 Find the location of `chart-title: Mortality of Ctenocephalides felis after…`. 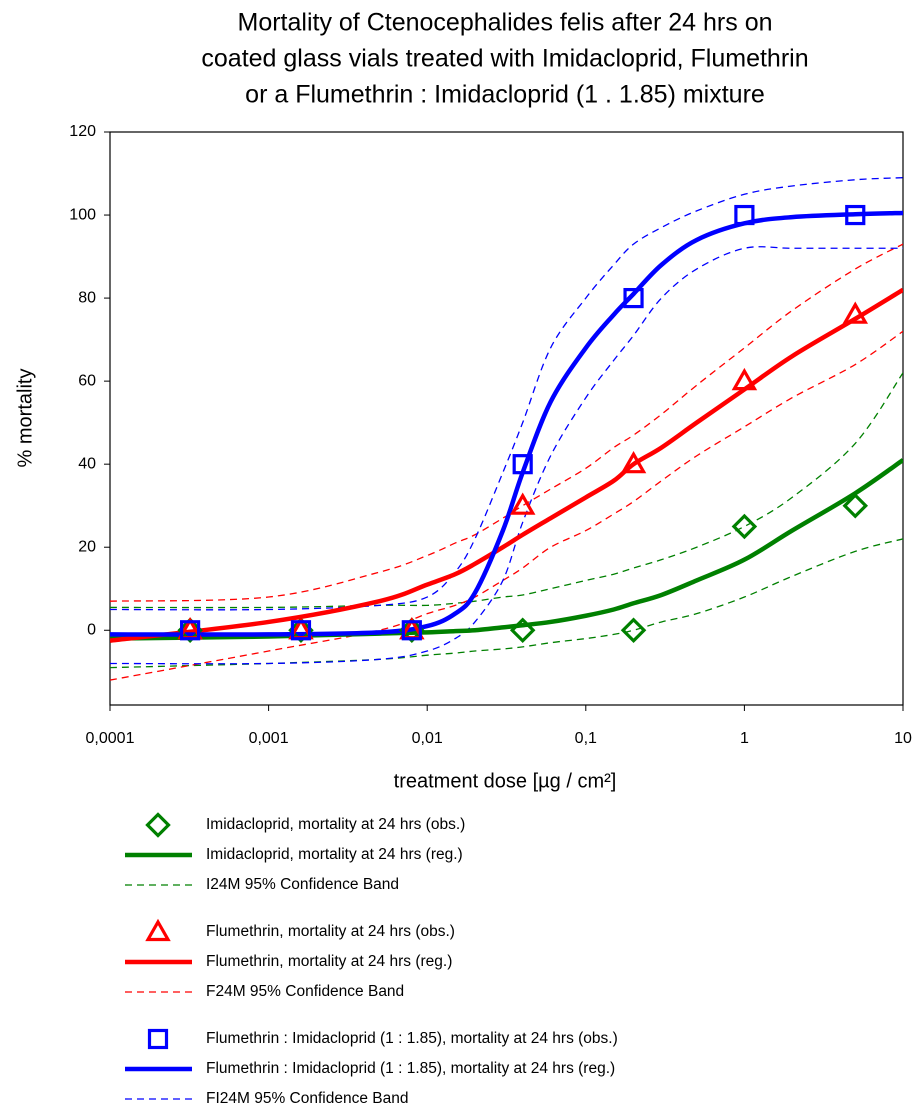

chart-title: Mortality of Ctenocephalides felis after… is located at coordinates (505, 23).